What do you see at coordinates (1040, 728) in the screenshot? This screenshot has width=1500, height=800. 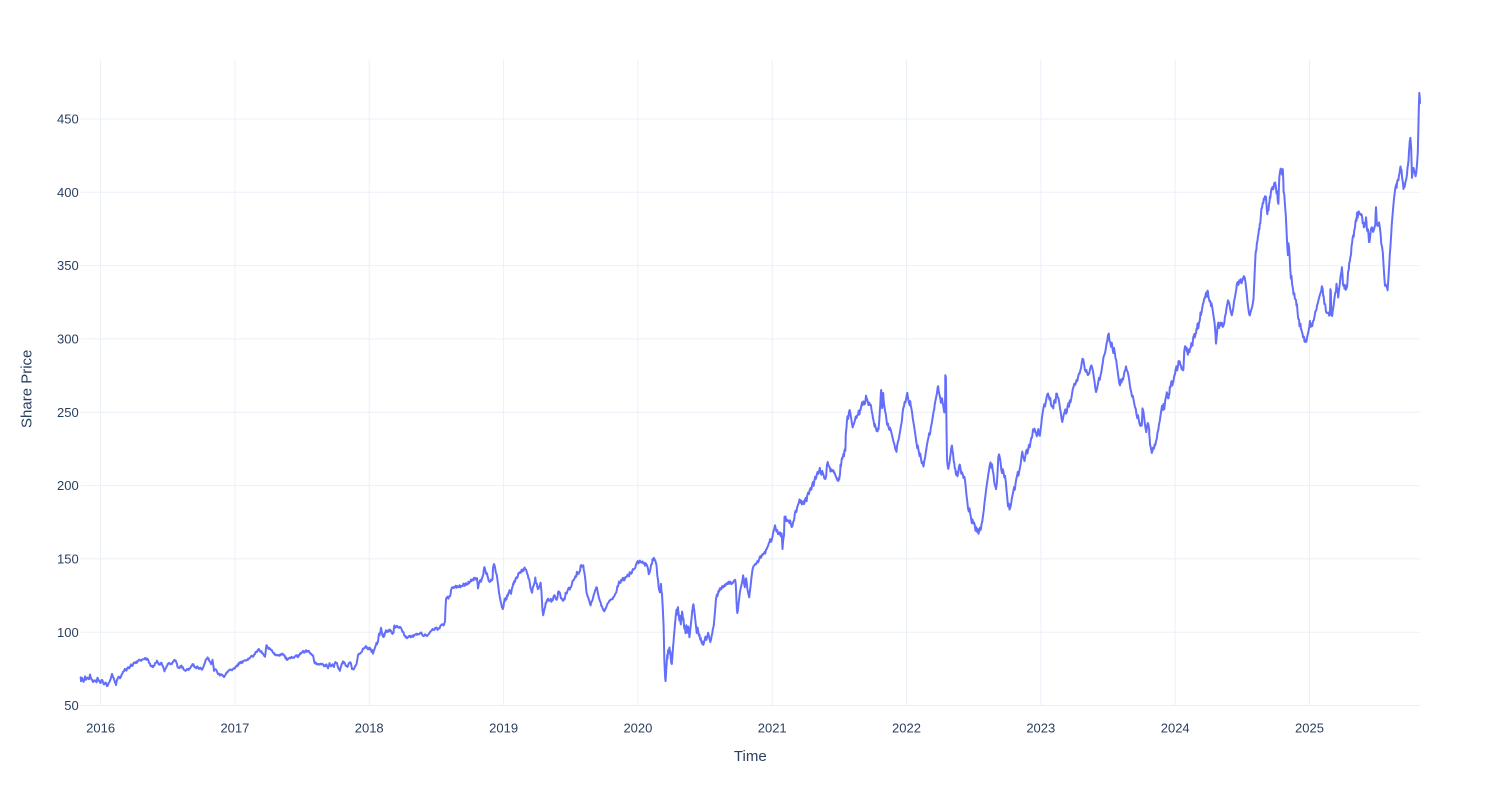 I see `svg-text: 2023` at bounding box center [1040, 728].